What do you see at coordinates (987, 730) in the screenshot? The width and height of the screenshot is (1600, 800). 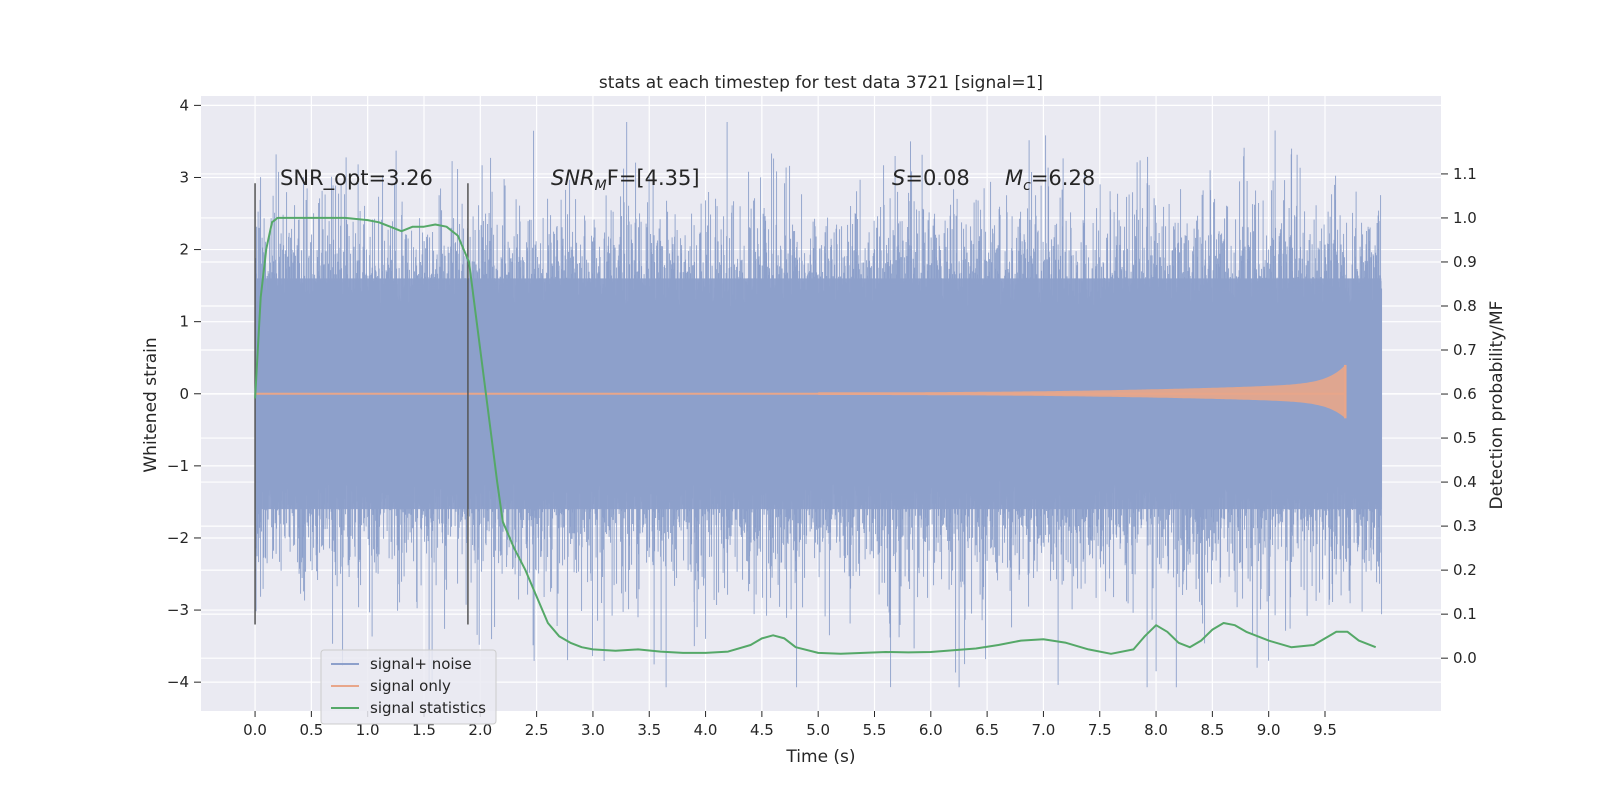 I see `x-tick-label: 6.5` at bounding box center [987, 730].